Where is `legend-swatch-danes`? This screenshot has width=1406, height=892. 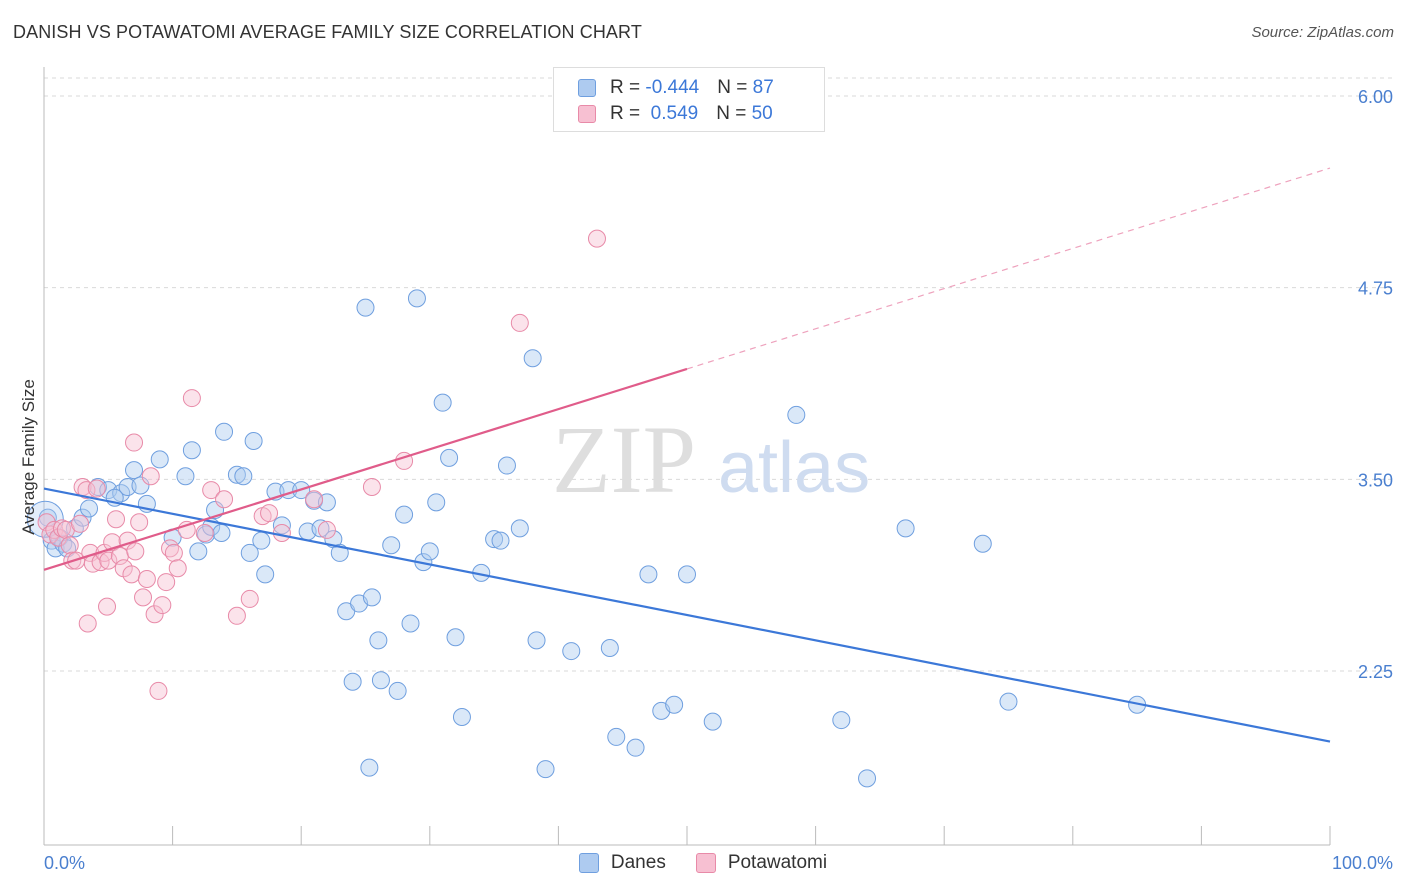 legend-swatch-danes is located at coordinates (588, 863).